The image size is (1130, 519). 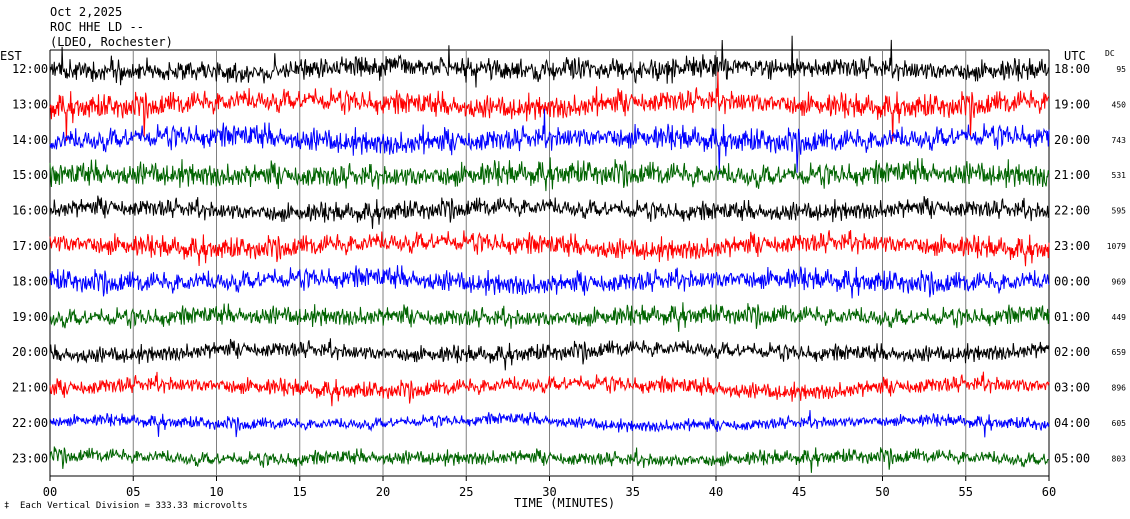 What do you see at coordinates (882, 492) in the screenshot?
I see `x-tick-label: 50` at bounding box center [882, 492].